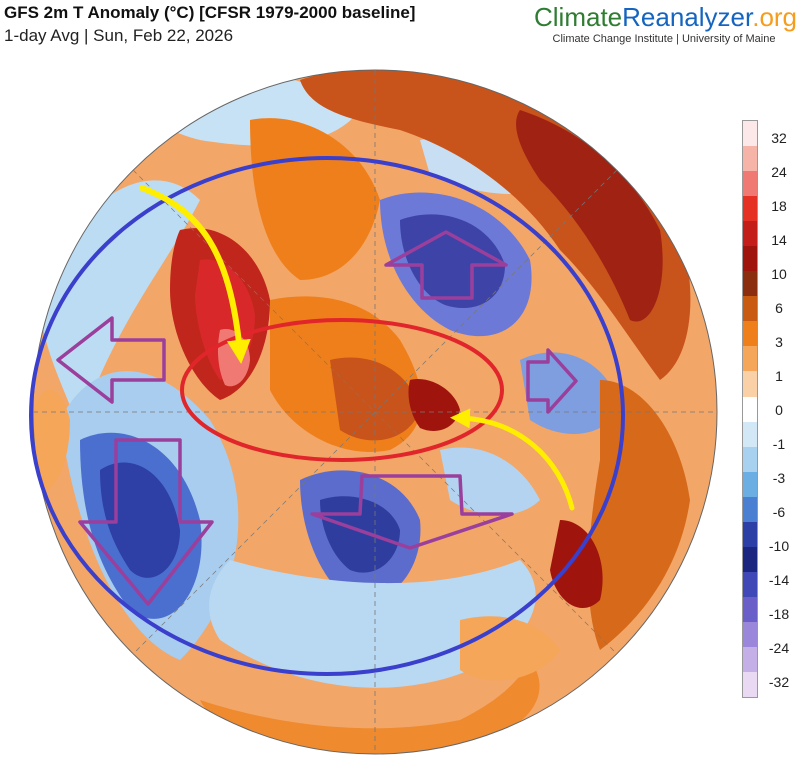 This screenshot has height=774, width=800. What do you see at coordinates (779, 478) in the screenshot?
I see `colorbar-label: -3` at bounding box center [779, 478].